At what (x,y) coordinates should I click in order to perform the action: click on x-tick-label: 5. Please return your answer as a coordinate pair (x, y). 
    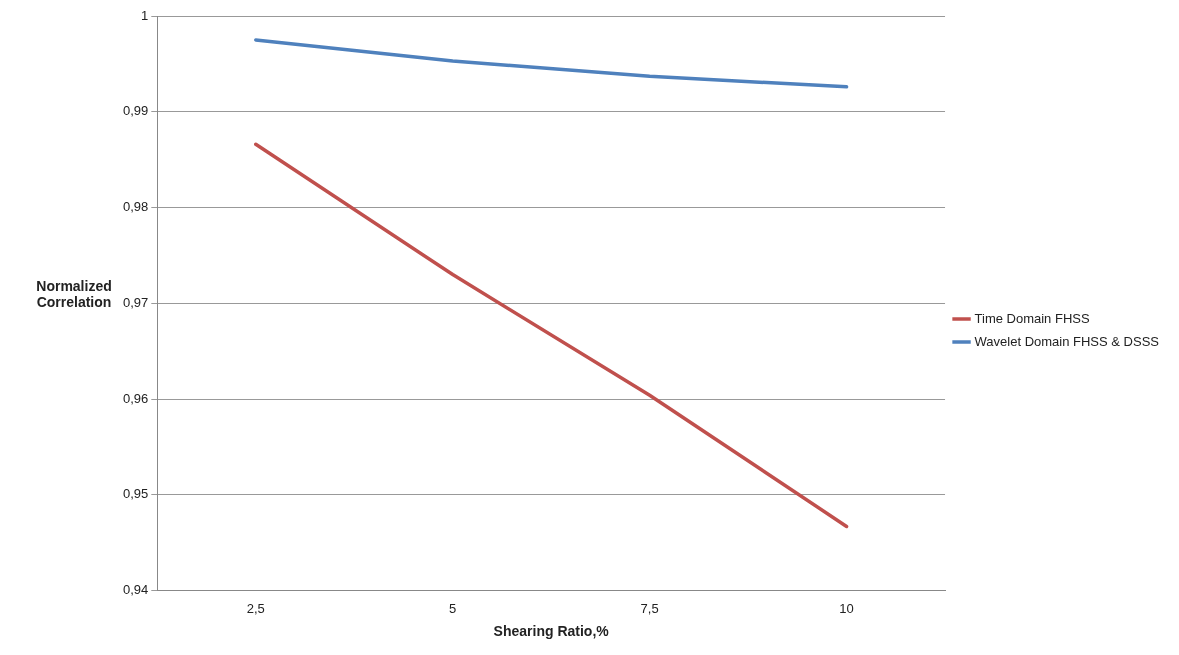
    Looking at the image, I should click on (453, 608).